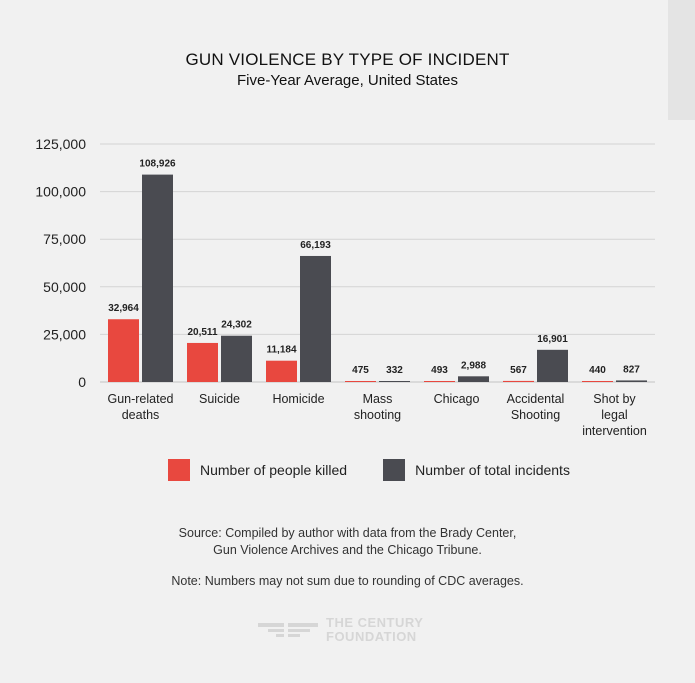  Describe the element at coordinates (614, 431) in the screenshot. I see `x-tick-label-line: intervention` at that location.